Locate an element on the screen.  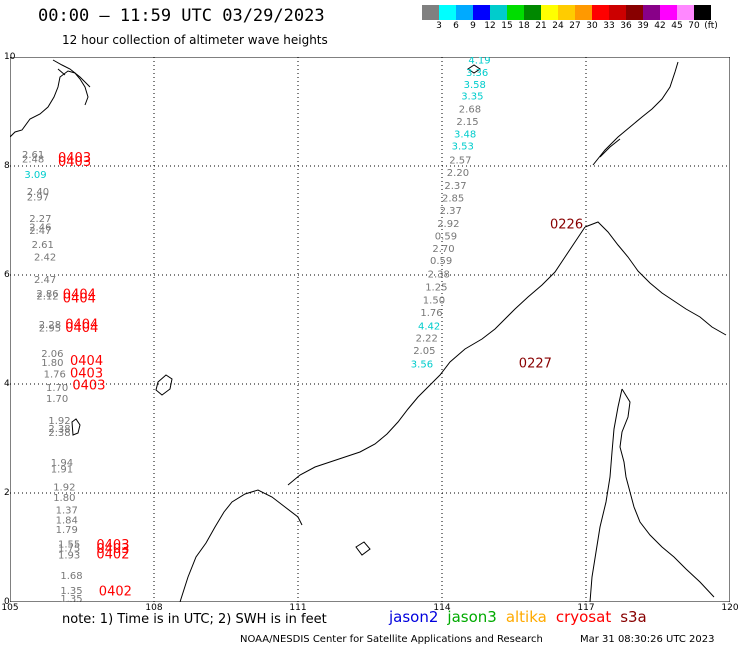
wave-height-label: 0.59 is located at coordinates (446, 237).